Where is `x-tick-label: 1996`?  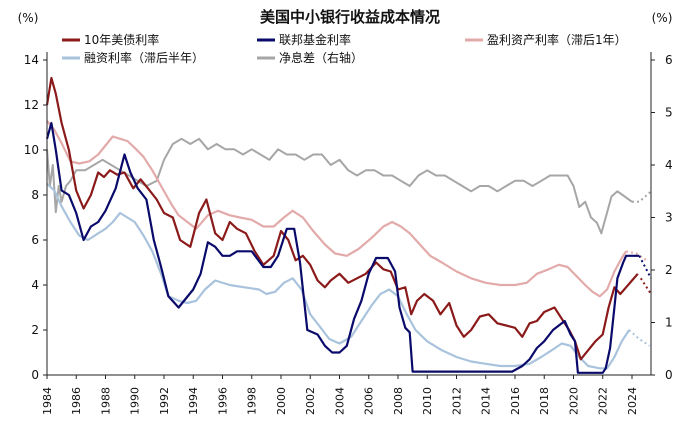 x-tick-label: 1996 is located at coordinates (222, 401).